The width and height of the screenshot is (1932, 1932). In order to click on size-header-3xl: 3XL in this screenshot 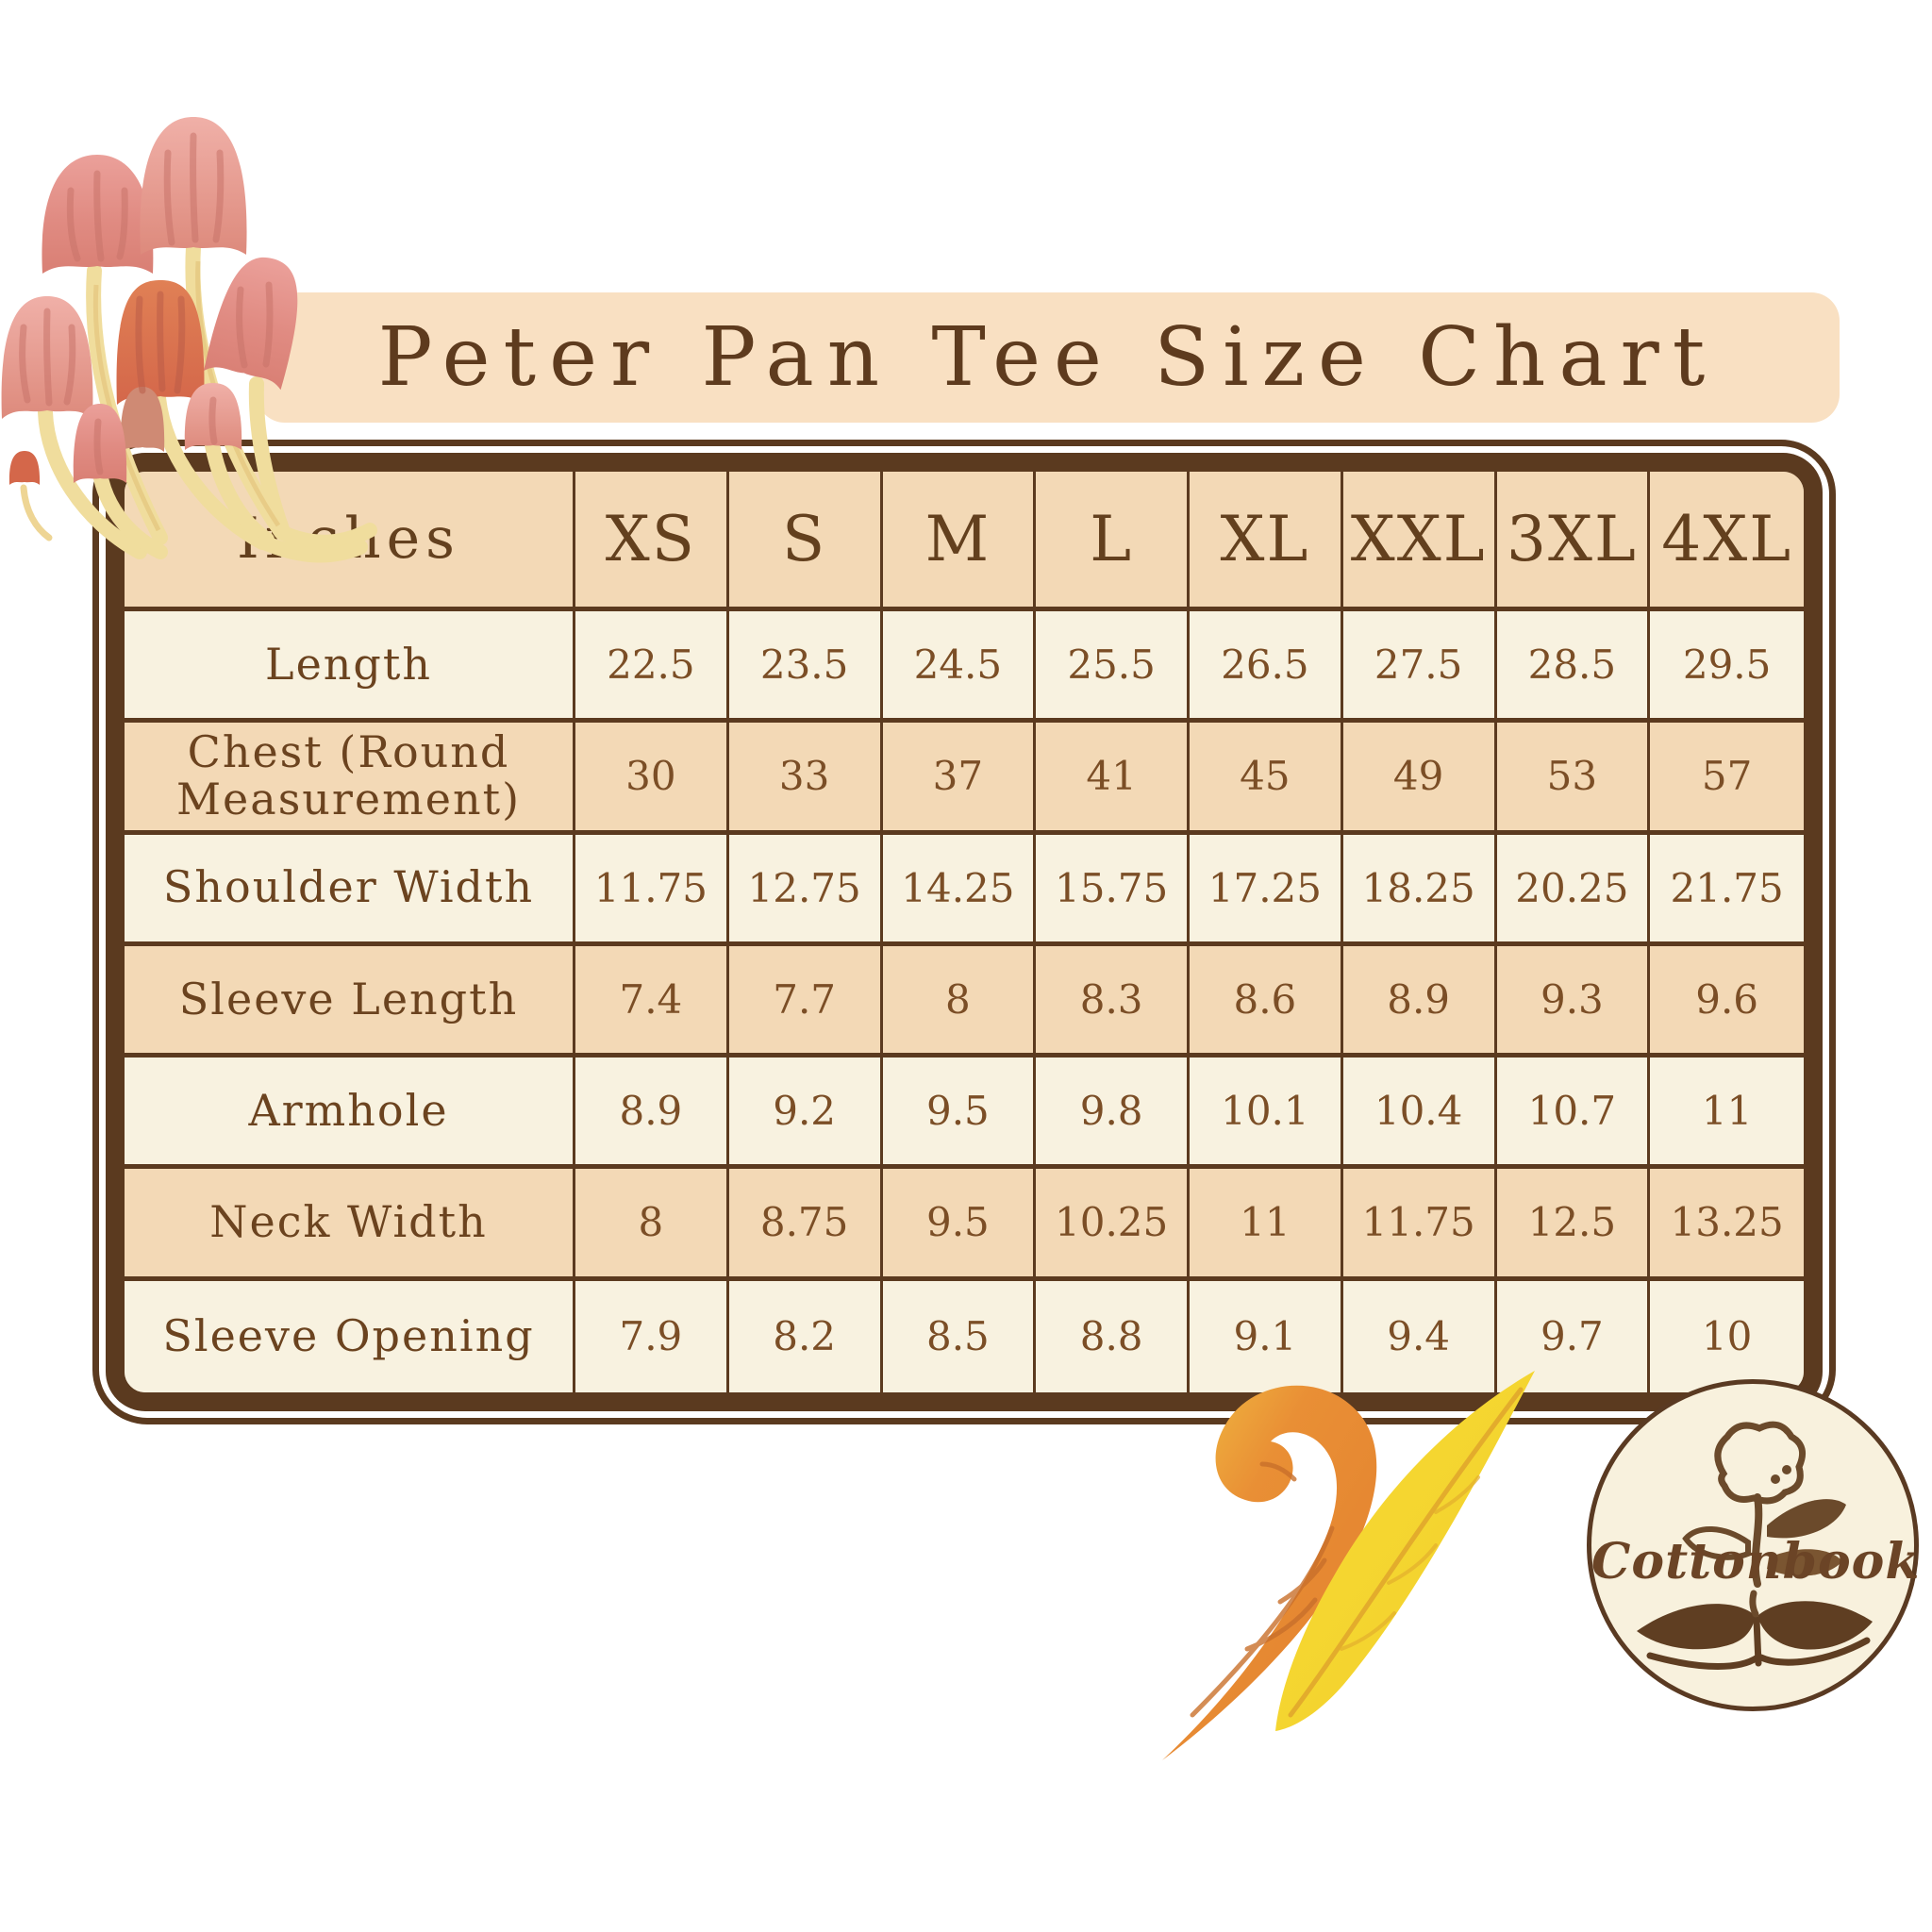, I will do `click(1574, 541)`.